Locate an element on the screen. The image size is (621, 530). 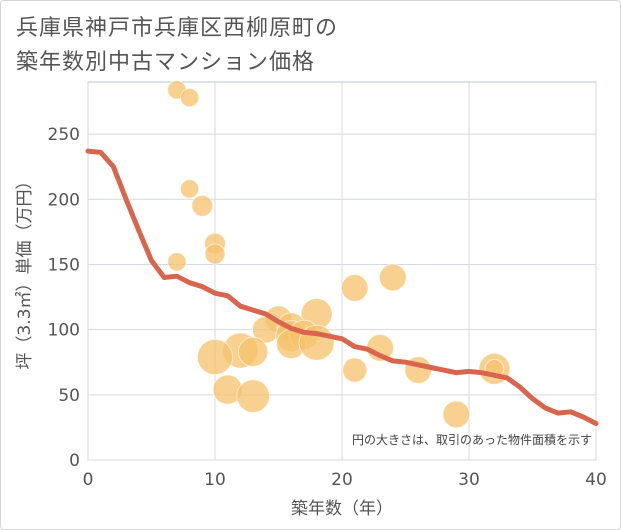
y-tick-label-2: 100 is located at coordinates (64, 331).